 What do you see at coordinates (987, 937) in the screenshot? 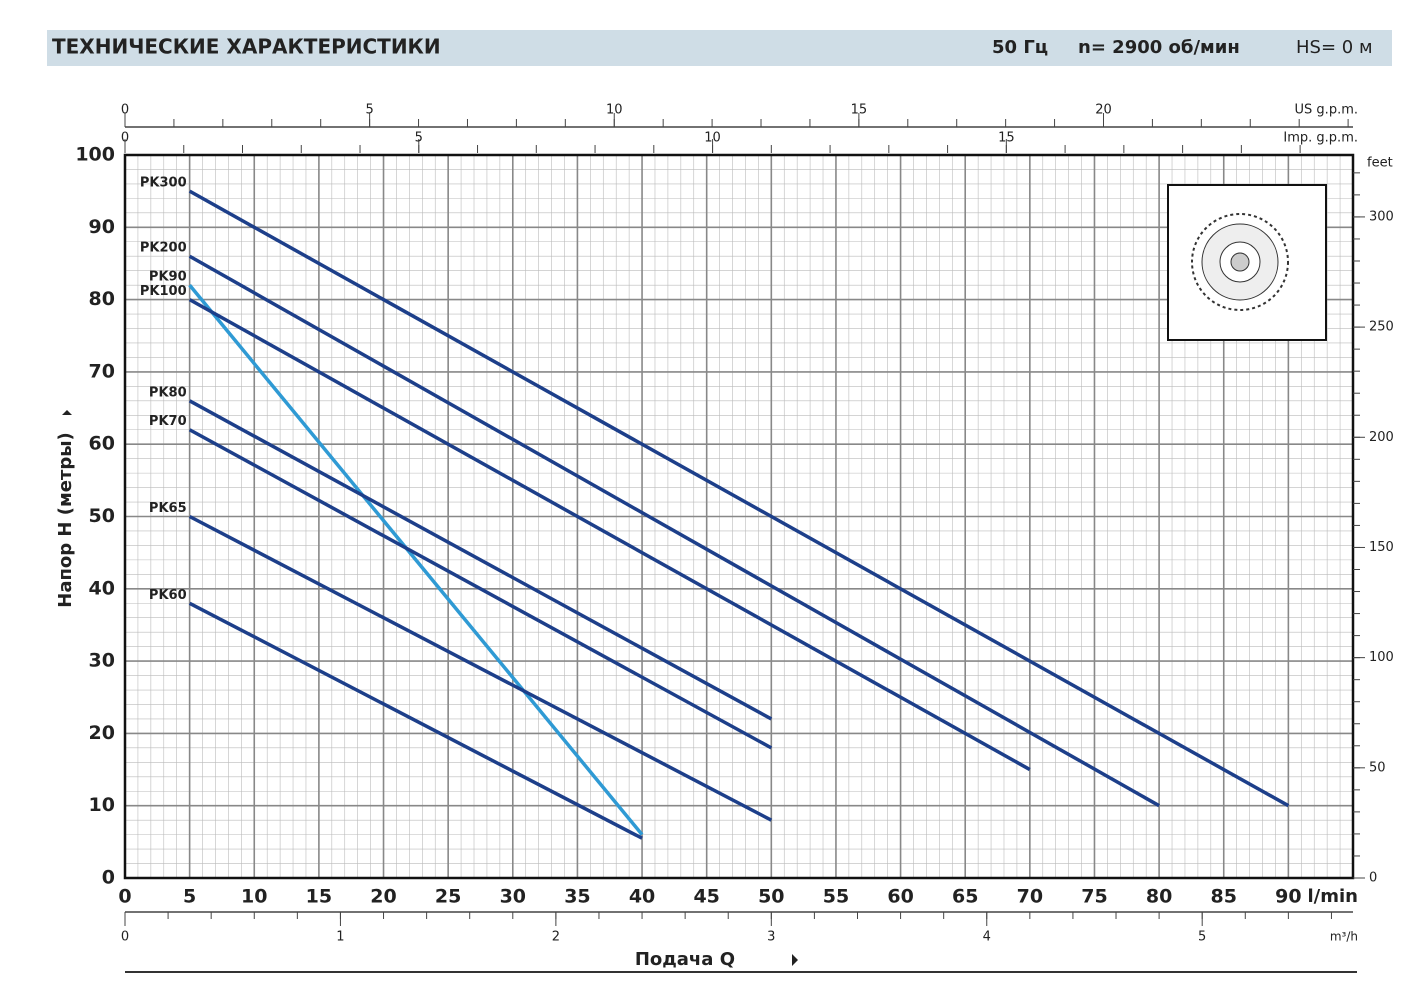
I see `tick-label: 4` at bounding box center [987, 937].